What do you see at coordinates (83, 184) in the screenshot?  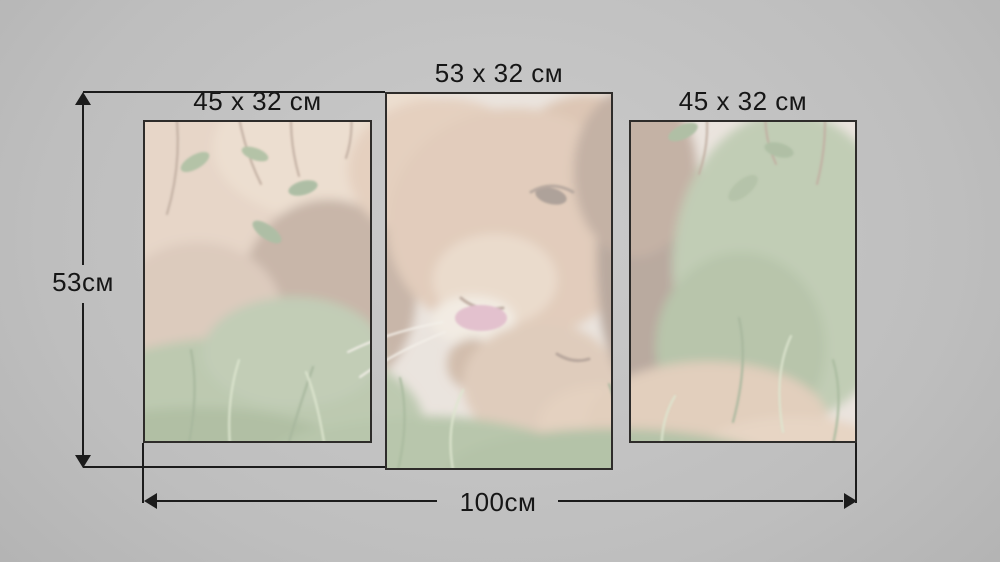 I see `height-dimension-line-top` at bounding box center [83, 184].